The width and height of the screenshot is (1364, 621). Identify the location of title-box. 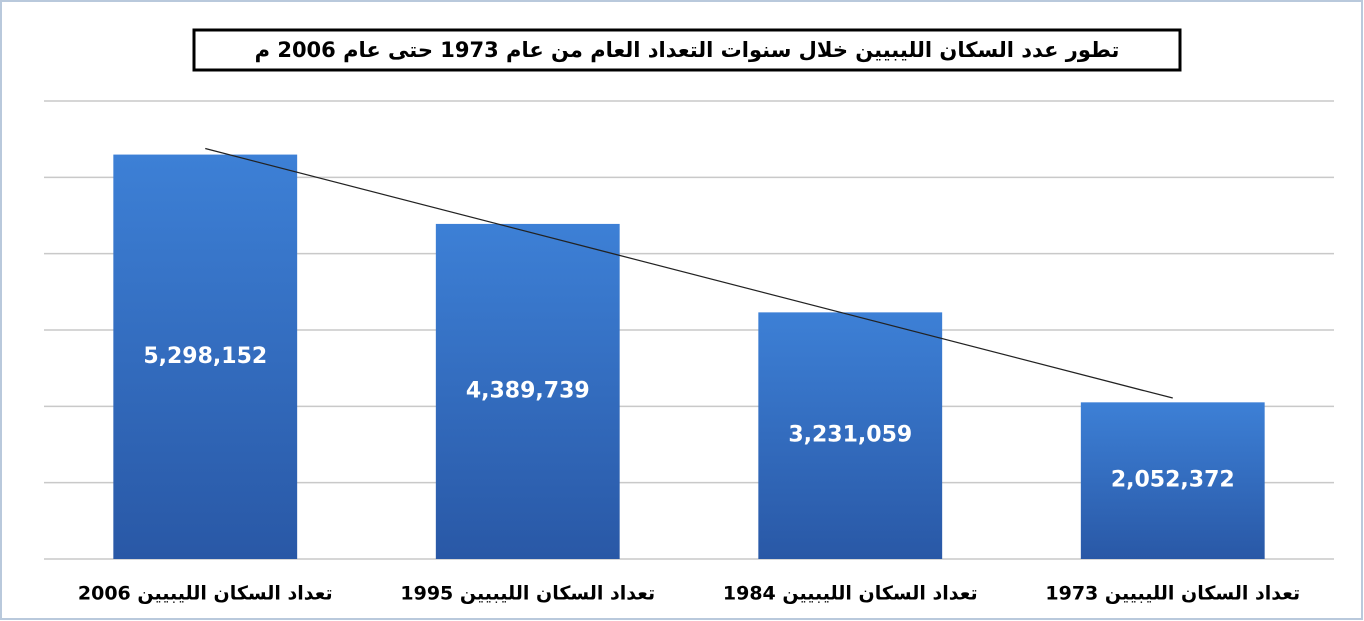
(687, 50).